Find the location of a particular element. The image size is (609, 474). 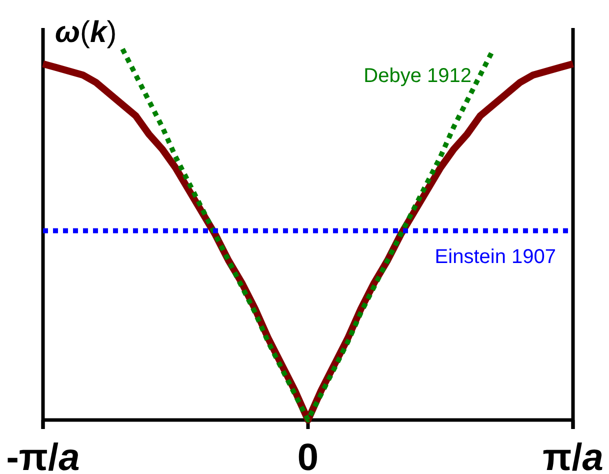

series-label: Debye 1912 is located at coordinates (418, 76).